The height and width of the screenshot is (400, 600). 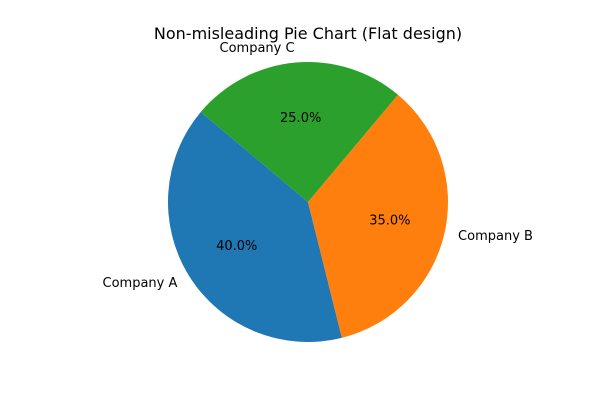 What do you see at coordinates (308, 33) in the screenshot?
I see `chart-title: Non-misleading Pie Chart (Flat design)` at bounding box center [308, 33].